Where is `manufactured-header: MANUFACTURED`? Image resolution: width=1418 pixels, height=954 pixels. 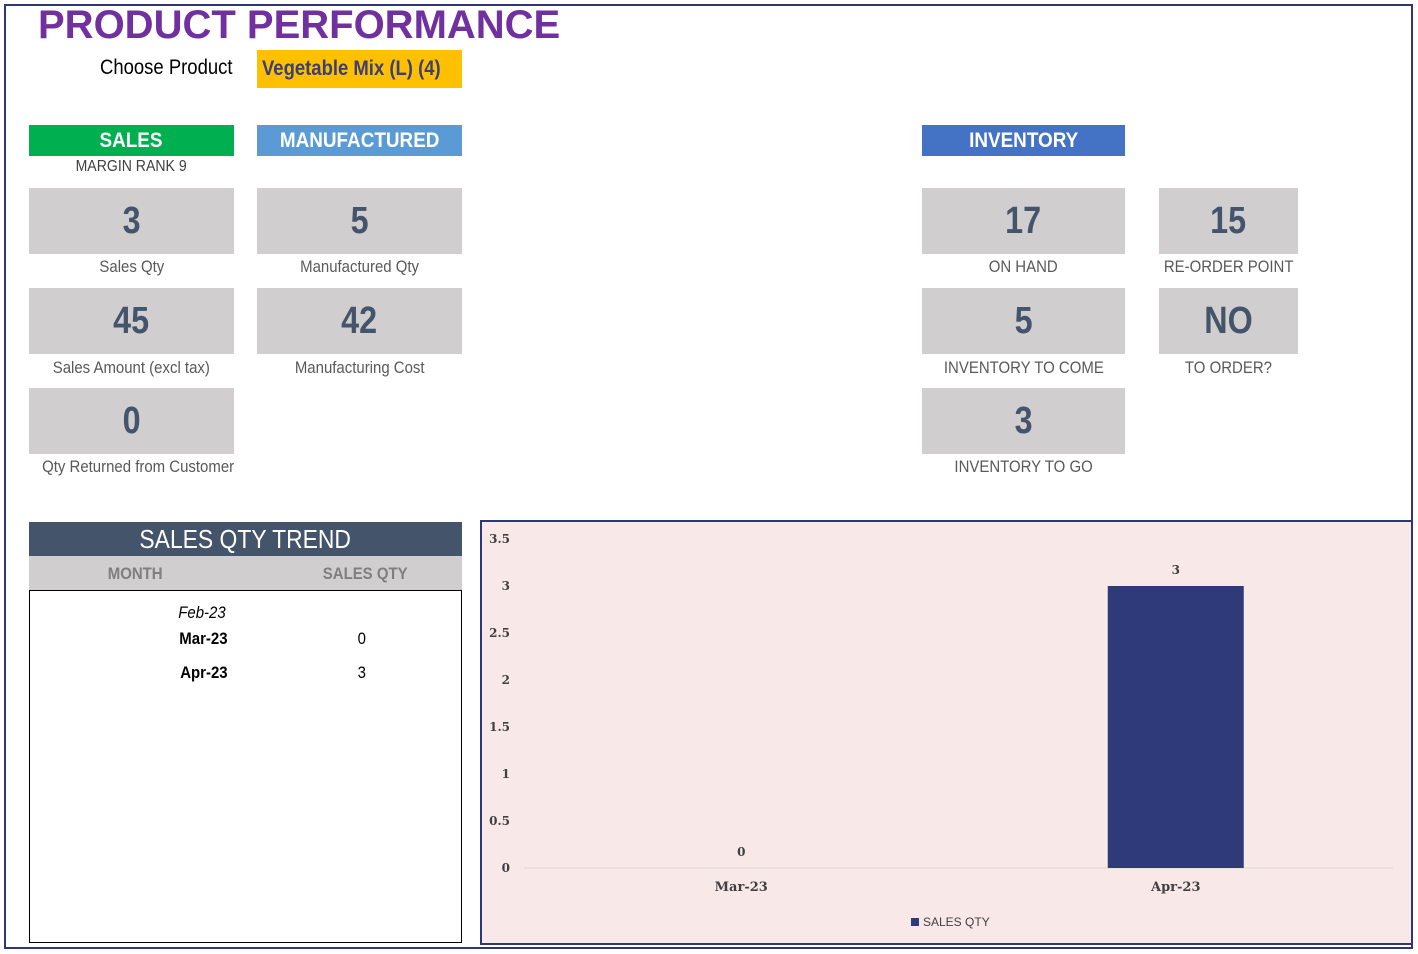 manufactured-header: MANUFACTURED is located at coordinates (359, 140).